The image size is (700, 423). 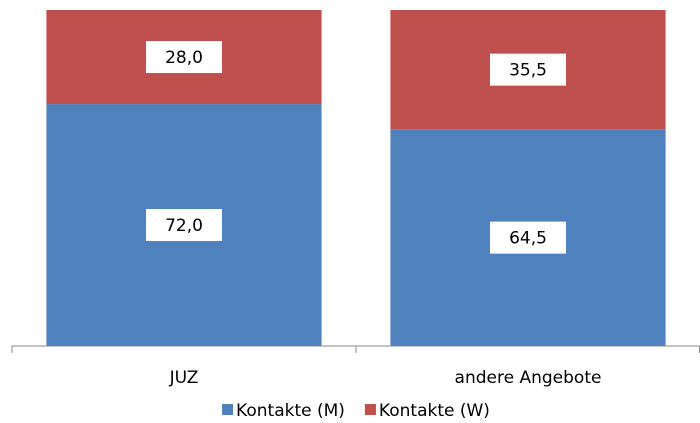 What do you see at coordinates (434, 411) in the screenshot?
I see `legend-label: Kontakte (W)` at bounding box center [434, 411].